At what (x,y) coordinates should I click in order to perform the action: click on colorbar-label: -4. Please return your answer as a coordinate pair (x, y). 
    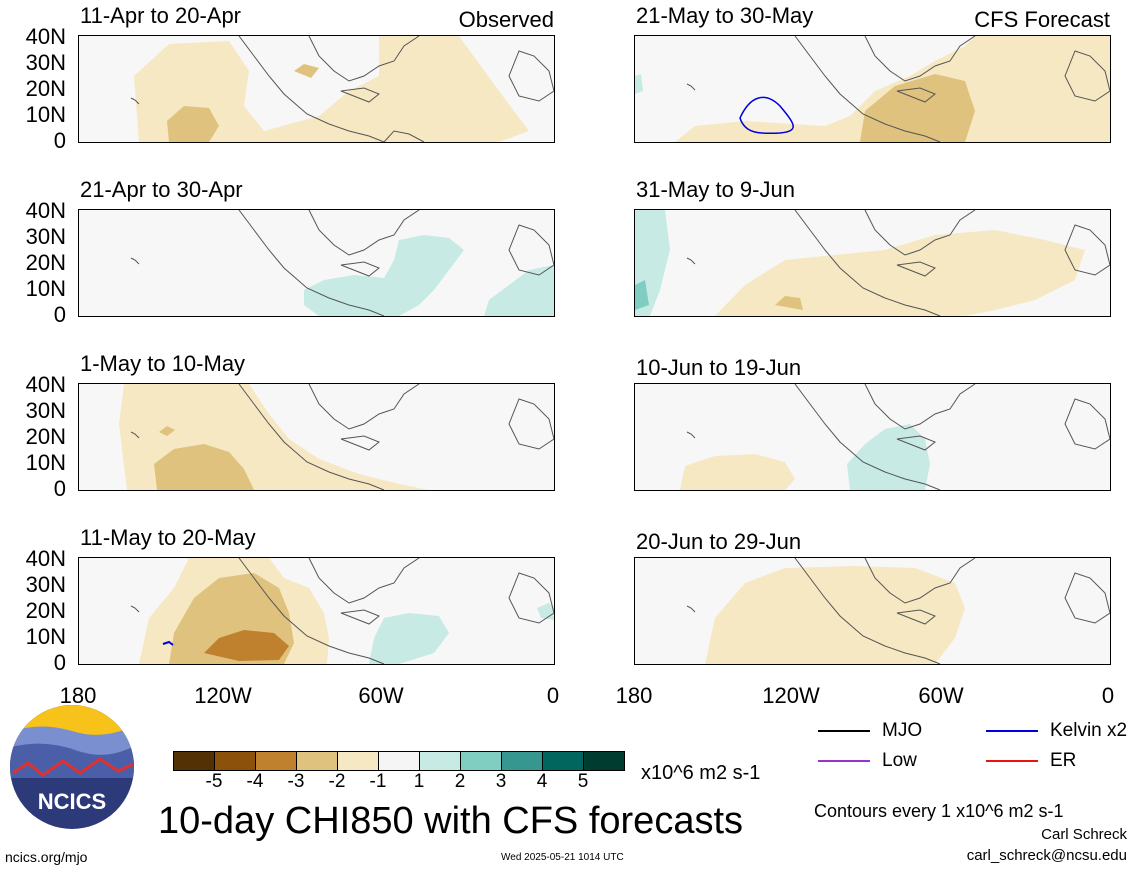
    Looking at the image, I should click on (255, 781).